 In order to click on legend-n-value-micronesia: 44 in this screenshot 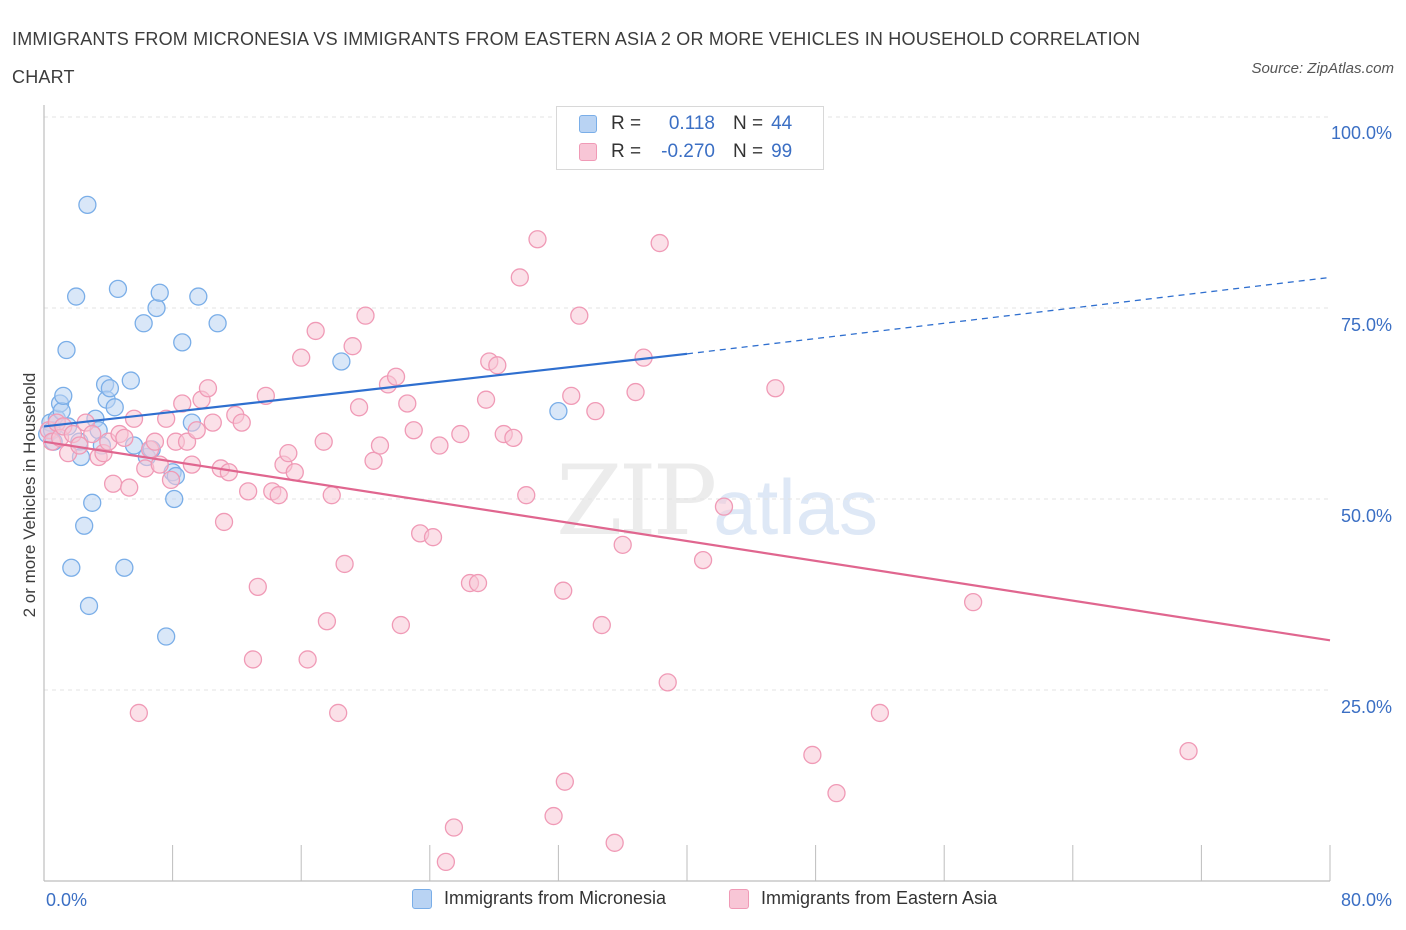, I will do `click(782, 123)`.